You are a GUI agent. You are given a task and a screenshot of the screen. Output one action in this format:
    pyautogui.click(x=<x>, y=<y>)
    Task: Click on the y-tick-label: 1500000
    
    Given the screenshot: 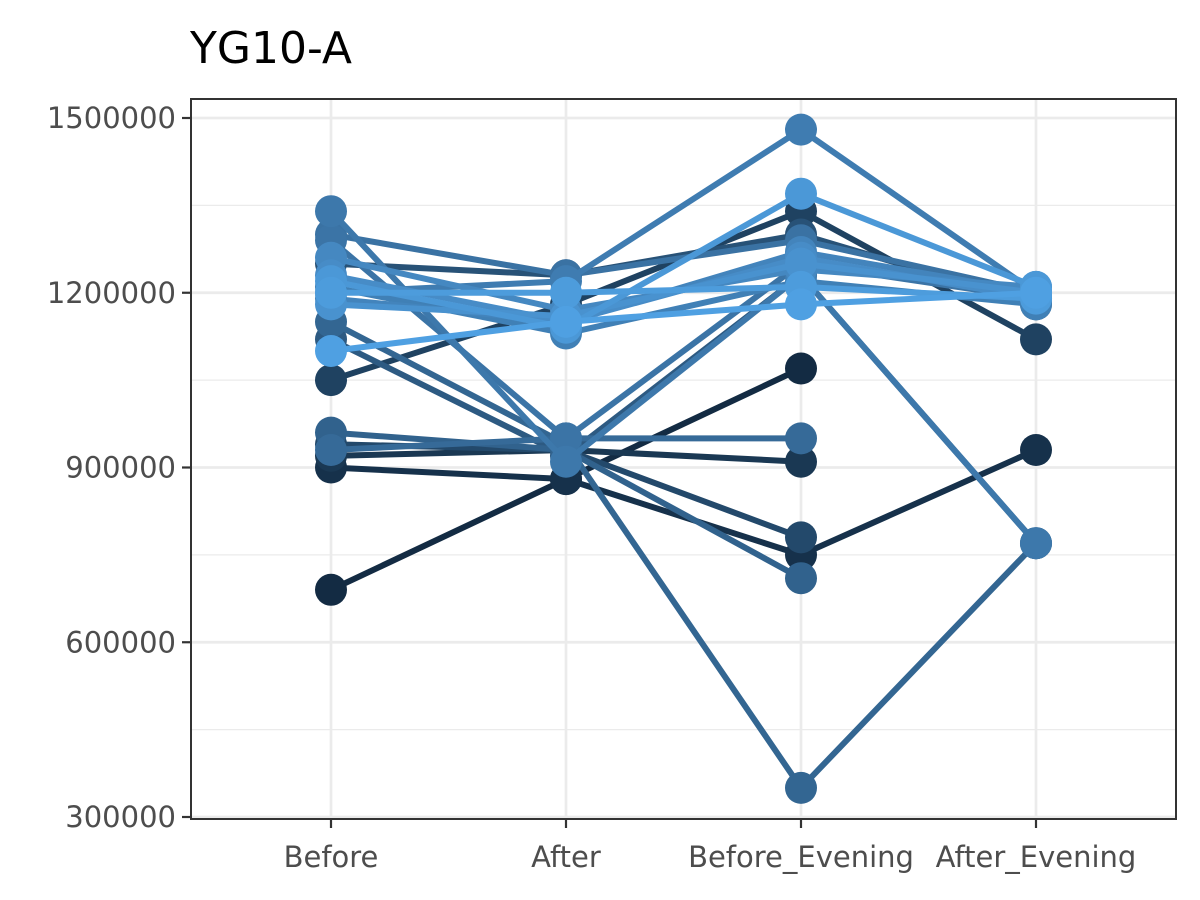 What is the action you would take?
    pyautogui.click(x=111, y=118)
    